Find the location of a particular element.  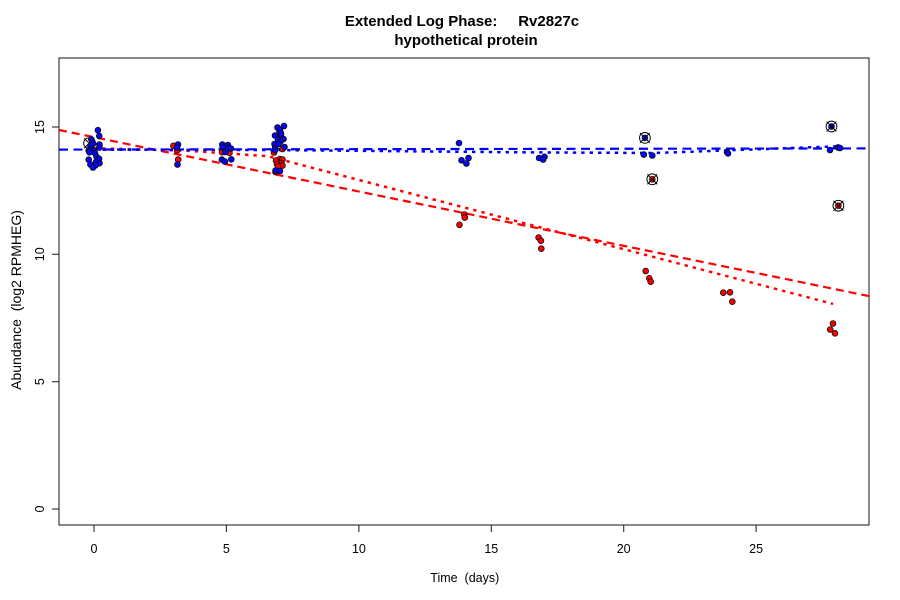

svg-text: 25 is located at coordinates (756, 549).